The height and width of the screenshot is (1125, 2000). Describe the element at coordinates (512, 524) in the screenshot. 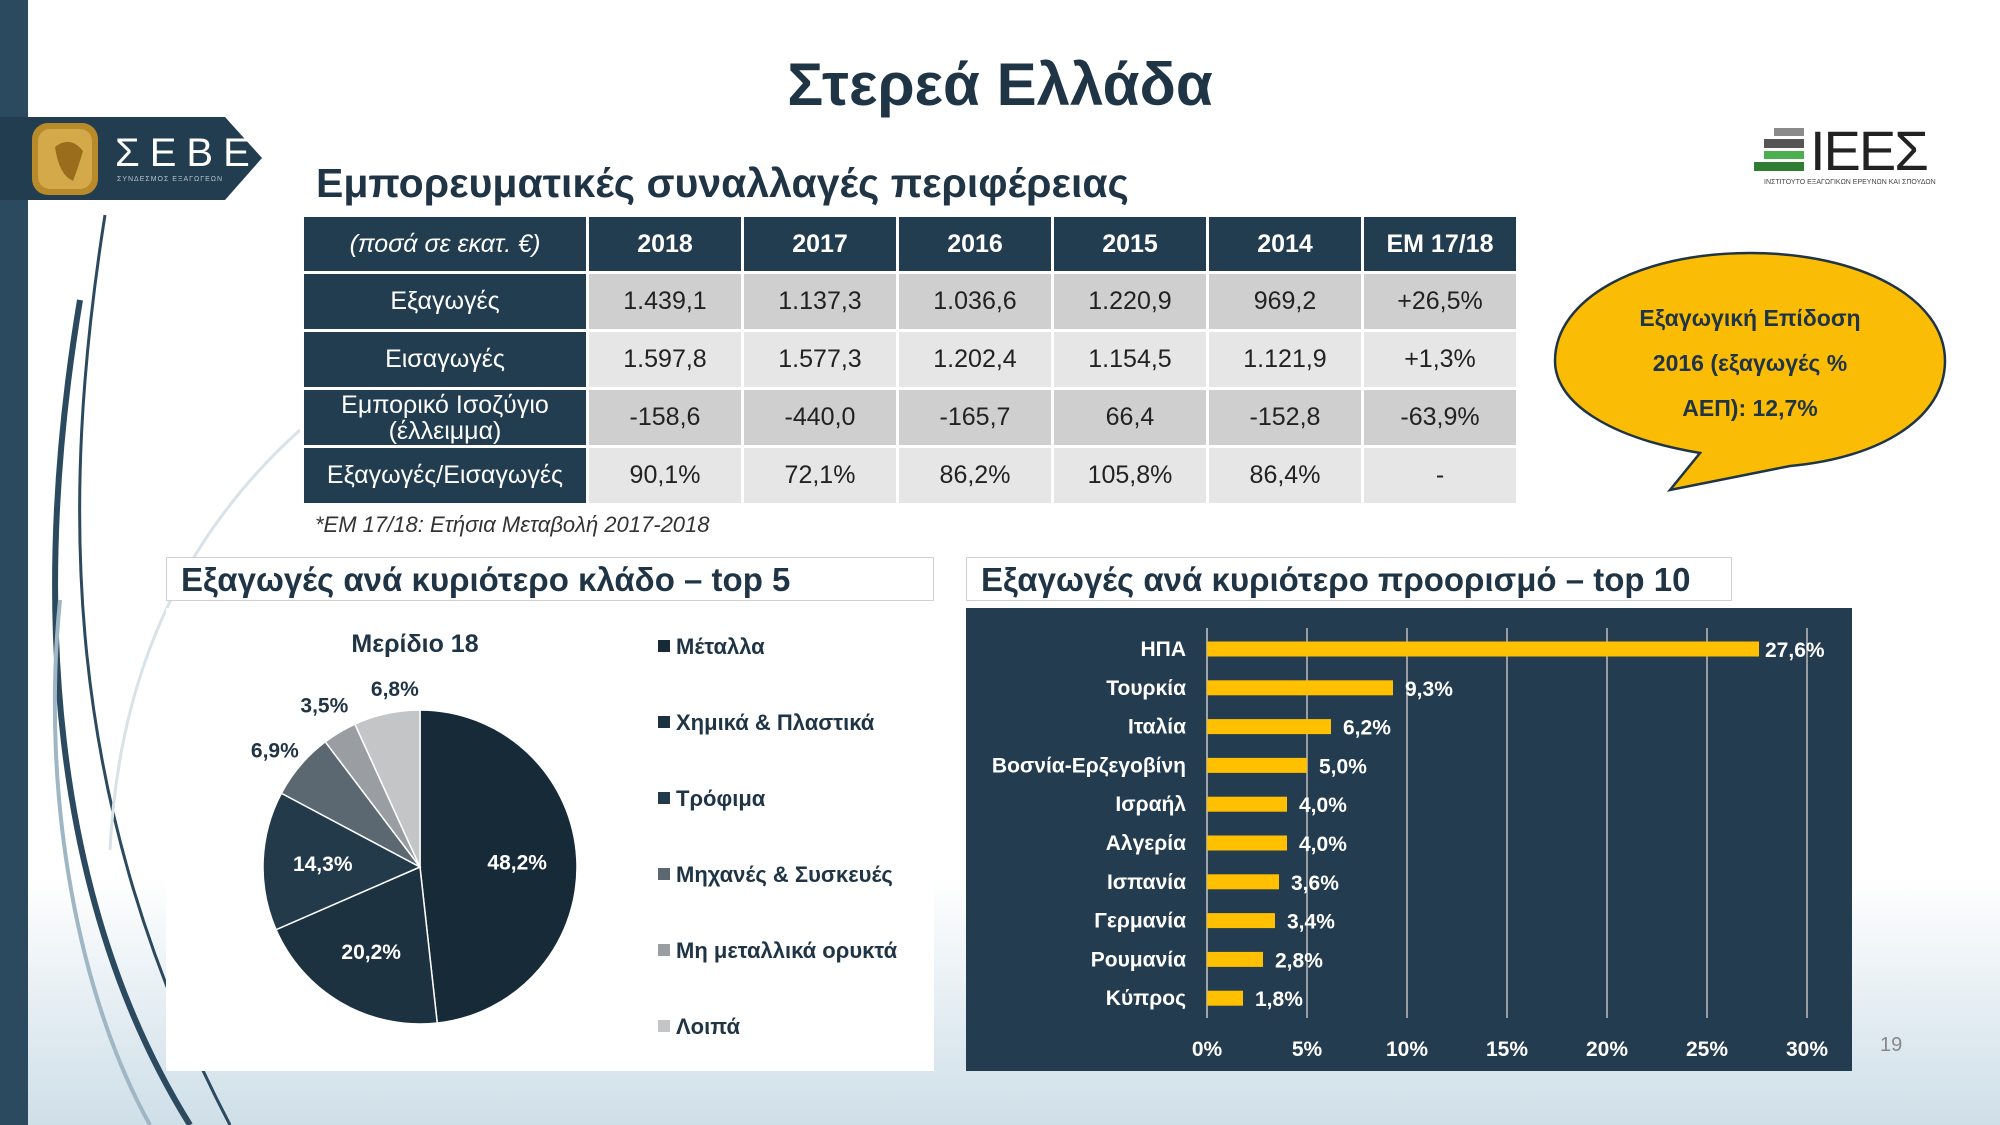

I see `table-footnote: *ΕΜ 17/18: Ετήσια Μεταβολή 2017-2018` at that location.